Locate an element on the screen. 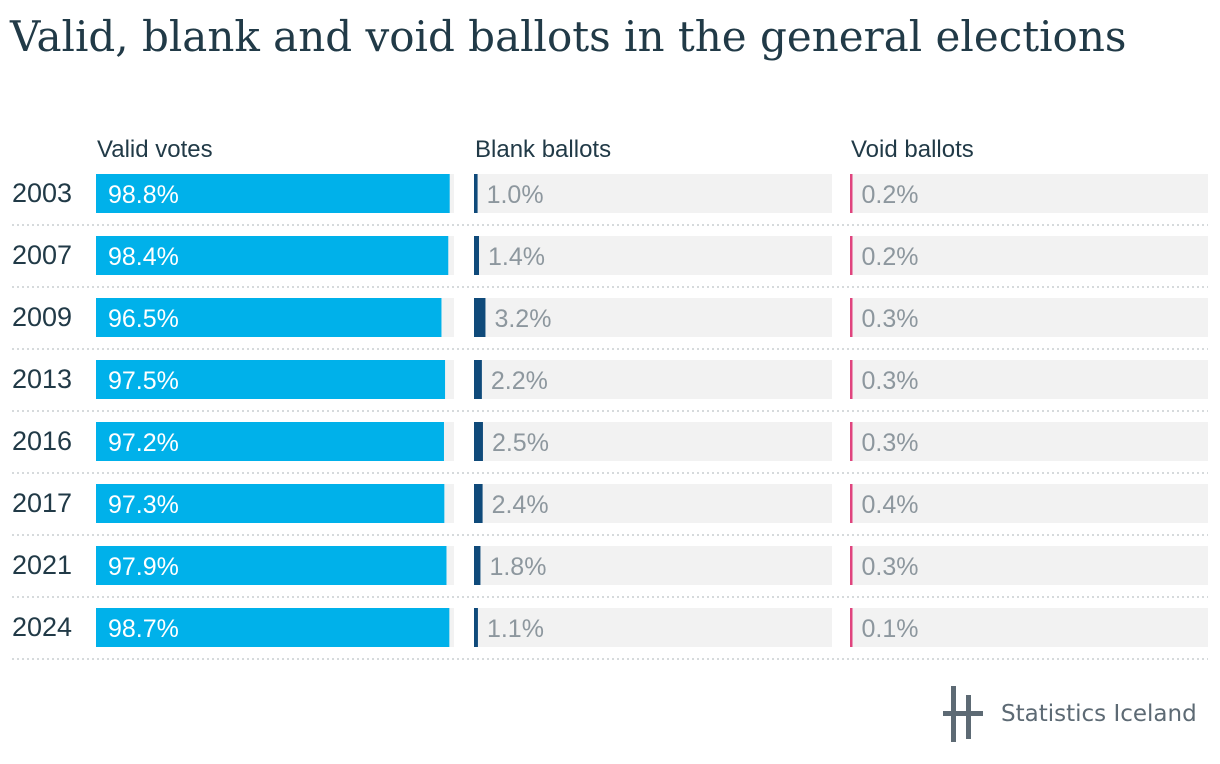  column-header-void-ballots: Void ballots is located at coordinates (912, 149).